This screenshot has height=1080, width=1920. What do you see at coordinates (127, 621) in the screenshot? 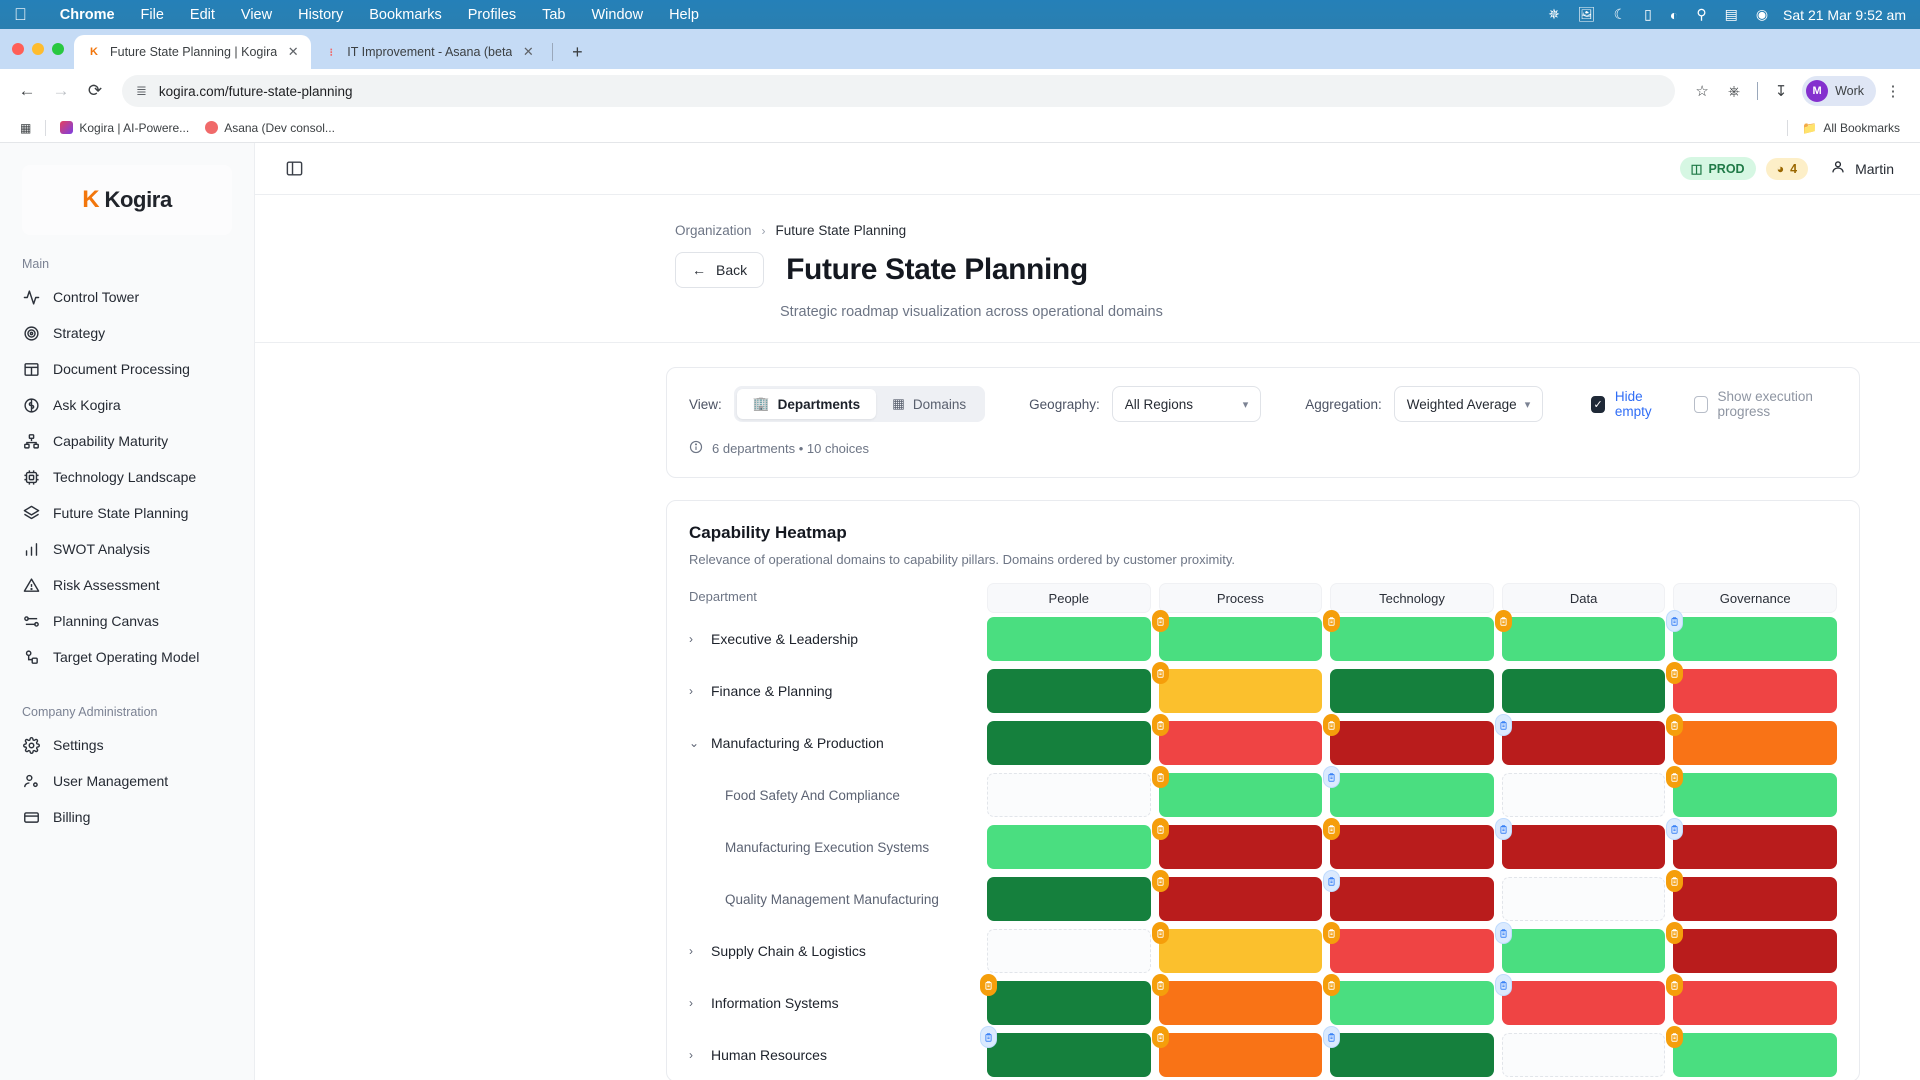
I see `sidebar-item-planning-canvas: Planning Canvas` at bounding box center [127, 621].